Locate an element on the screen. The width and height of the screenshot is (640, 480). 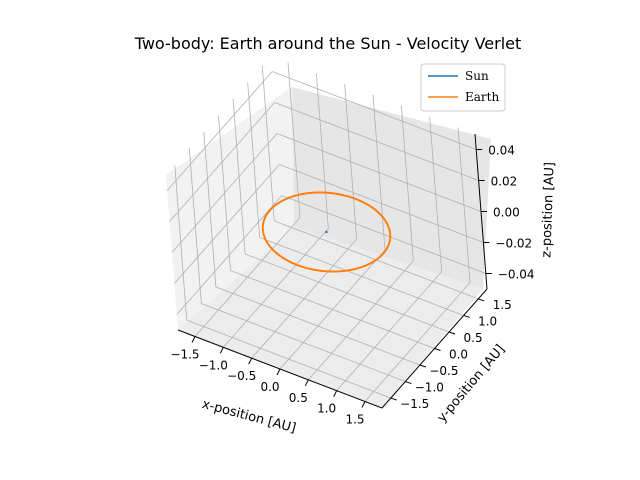
plot-area is located at coordinates (326, 232).